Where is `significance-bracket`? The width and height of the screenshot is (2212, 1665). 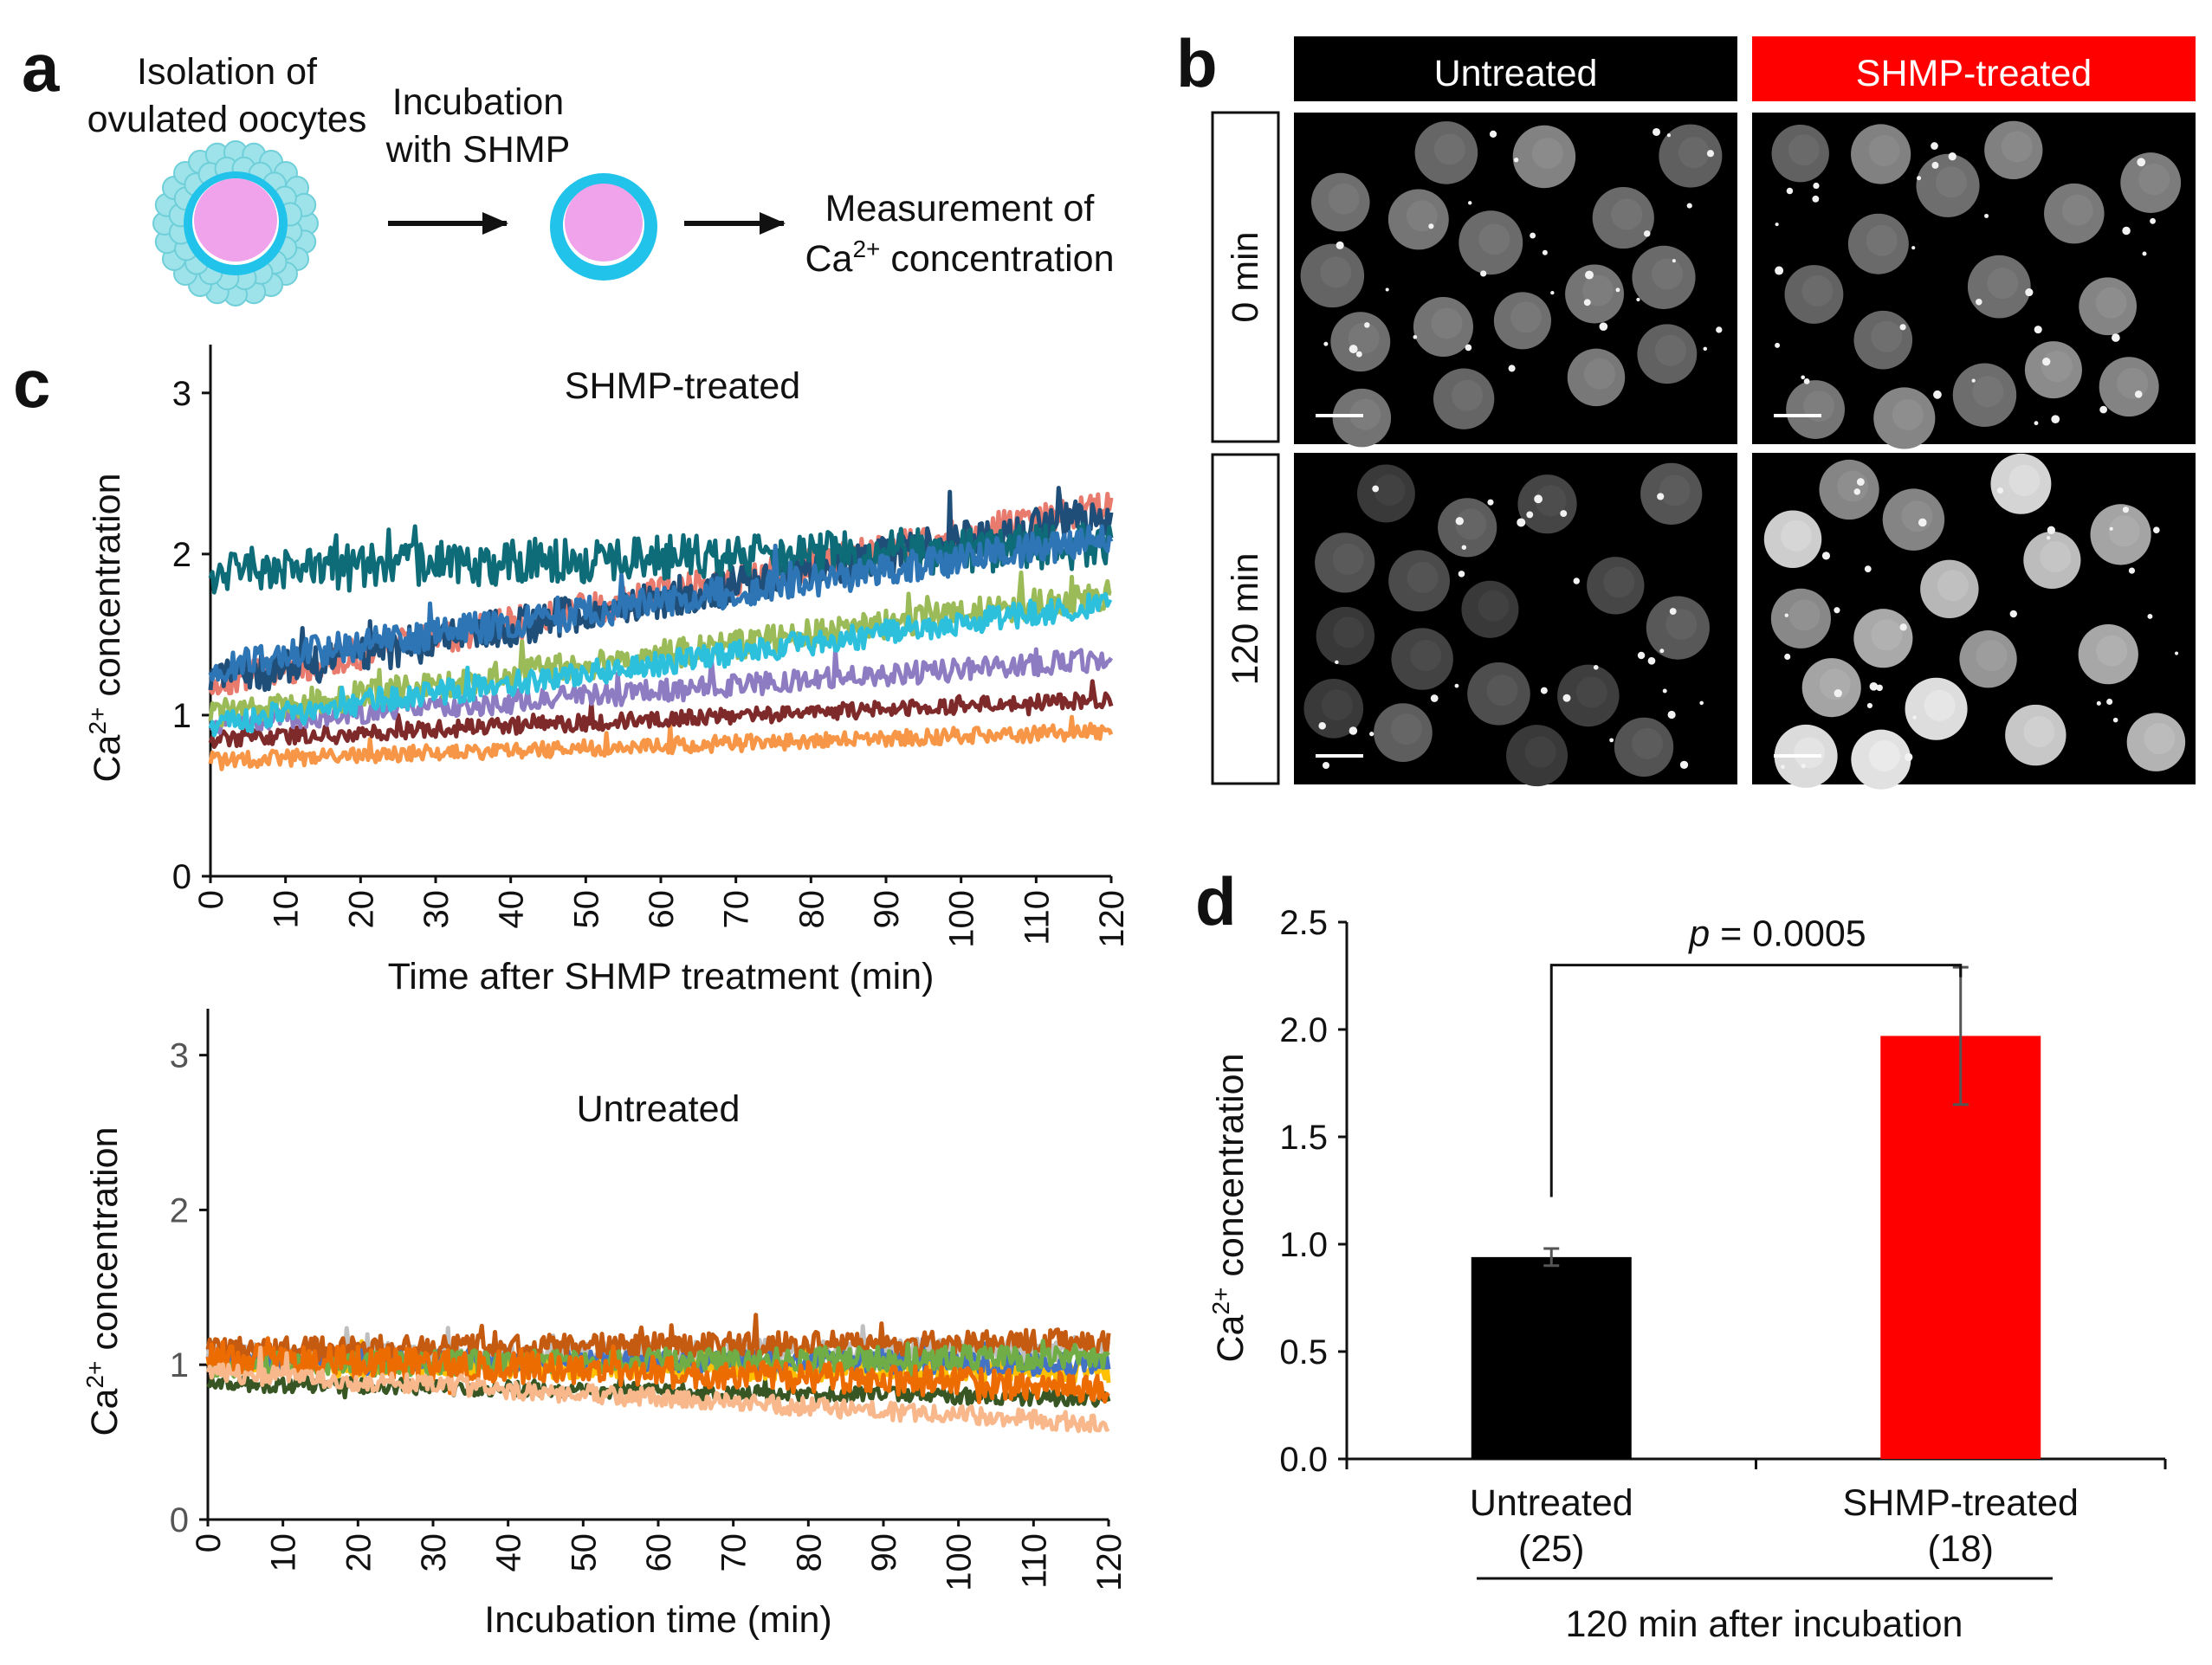 significance-bracket is located at coordinates (1756, 1080).